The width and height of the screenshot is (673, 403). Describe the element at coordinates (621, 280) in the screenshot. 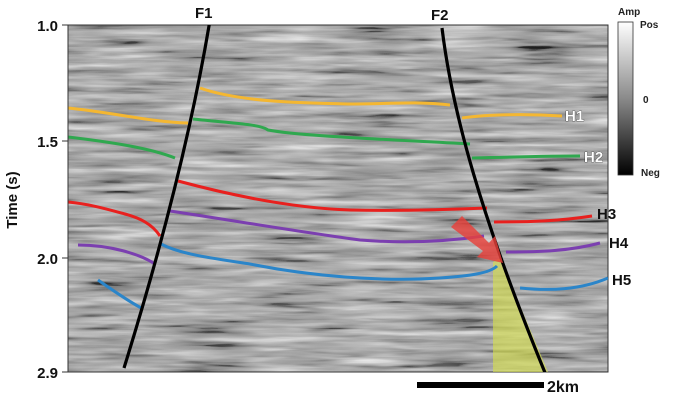

I see `horizon-label-h5: H5` at that location.